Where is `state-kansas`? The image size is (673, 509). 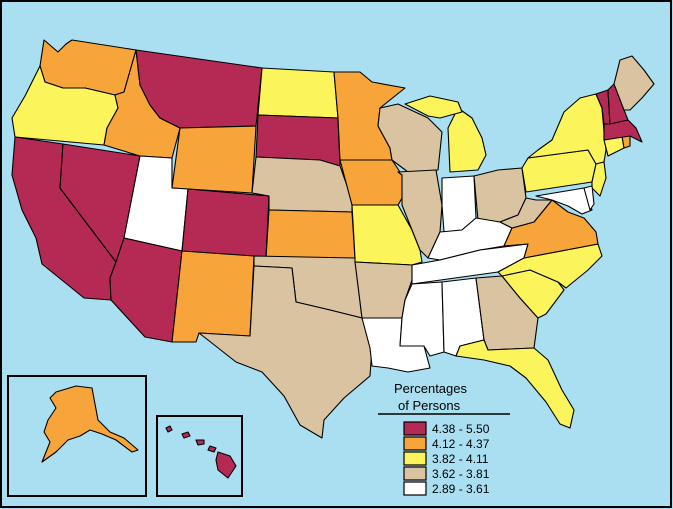
state-kansas is located at coordinates (310, 234).